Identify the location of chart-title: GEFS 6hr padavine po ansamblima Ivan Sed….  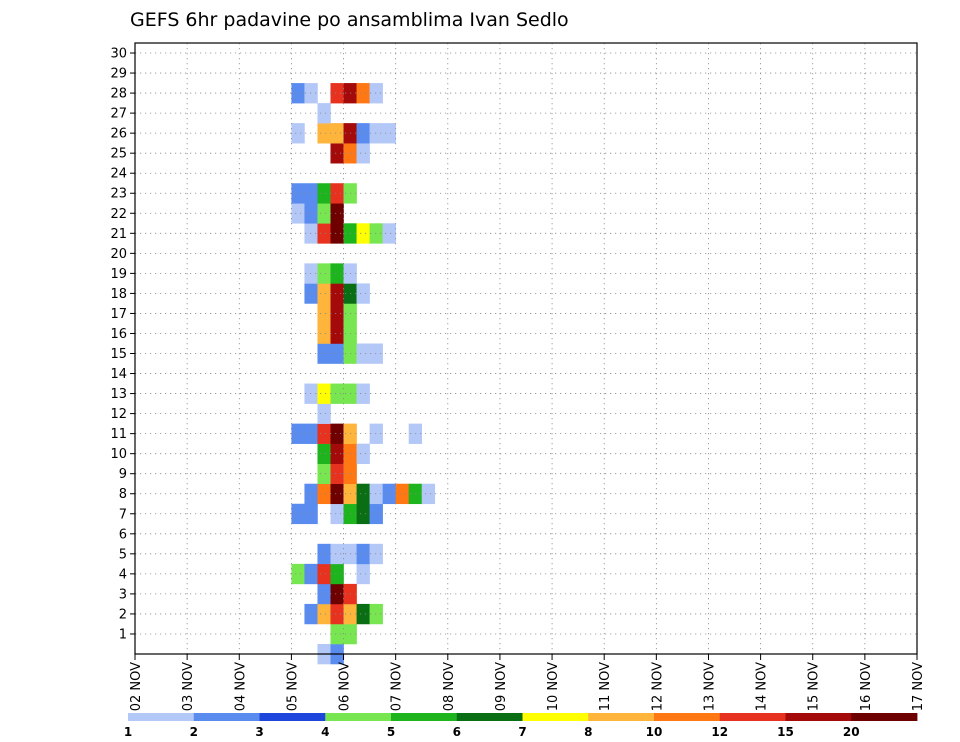
(349, 20).